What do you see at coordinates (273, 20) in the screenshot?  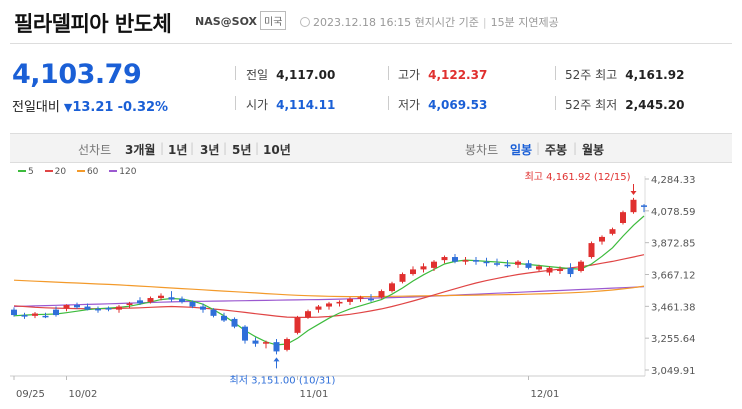 I see `market-badge: 미국` at bounding box center [273, 20].